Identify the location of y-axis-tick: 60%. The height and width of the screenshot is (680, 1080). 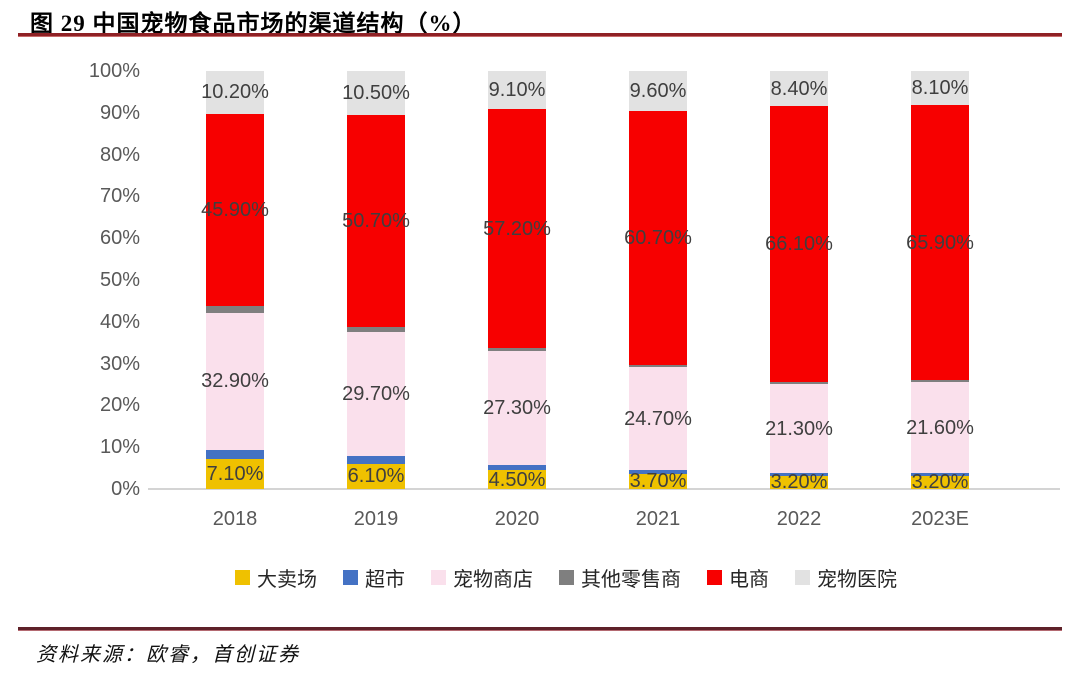
(119, 238).